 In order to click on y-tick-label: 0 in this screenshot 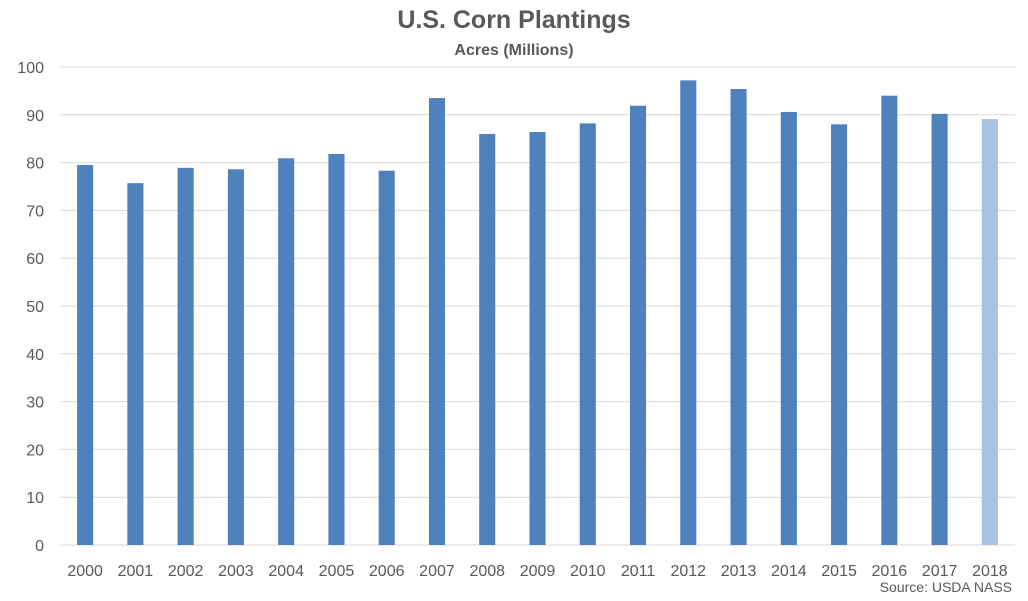, I will do `click(39, 546)`.